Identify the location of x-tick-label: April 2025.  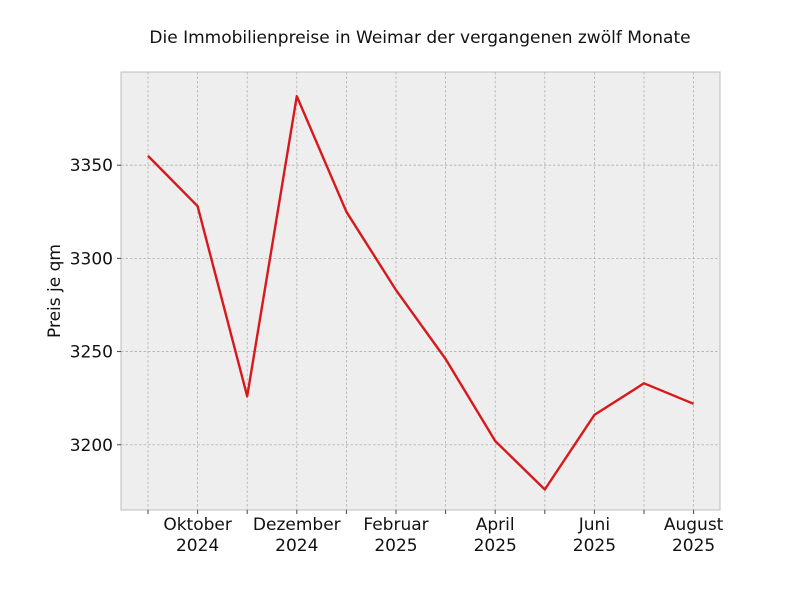
(495, 535).